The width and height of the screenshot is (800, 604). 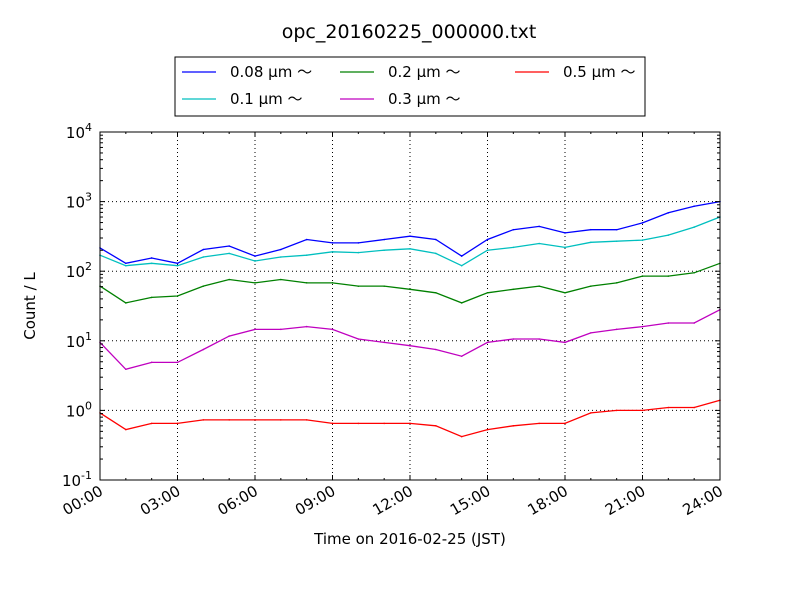 I want to click on x-tick-label: 24:00, so click(x=703, y=500).